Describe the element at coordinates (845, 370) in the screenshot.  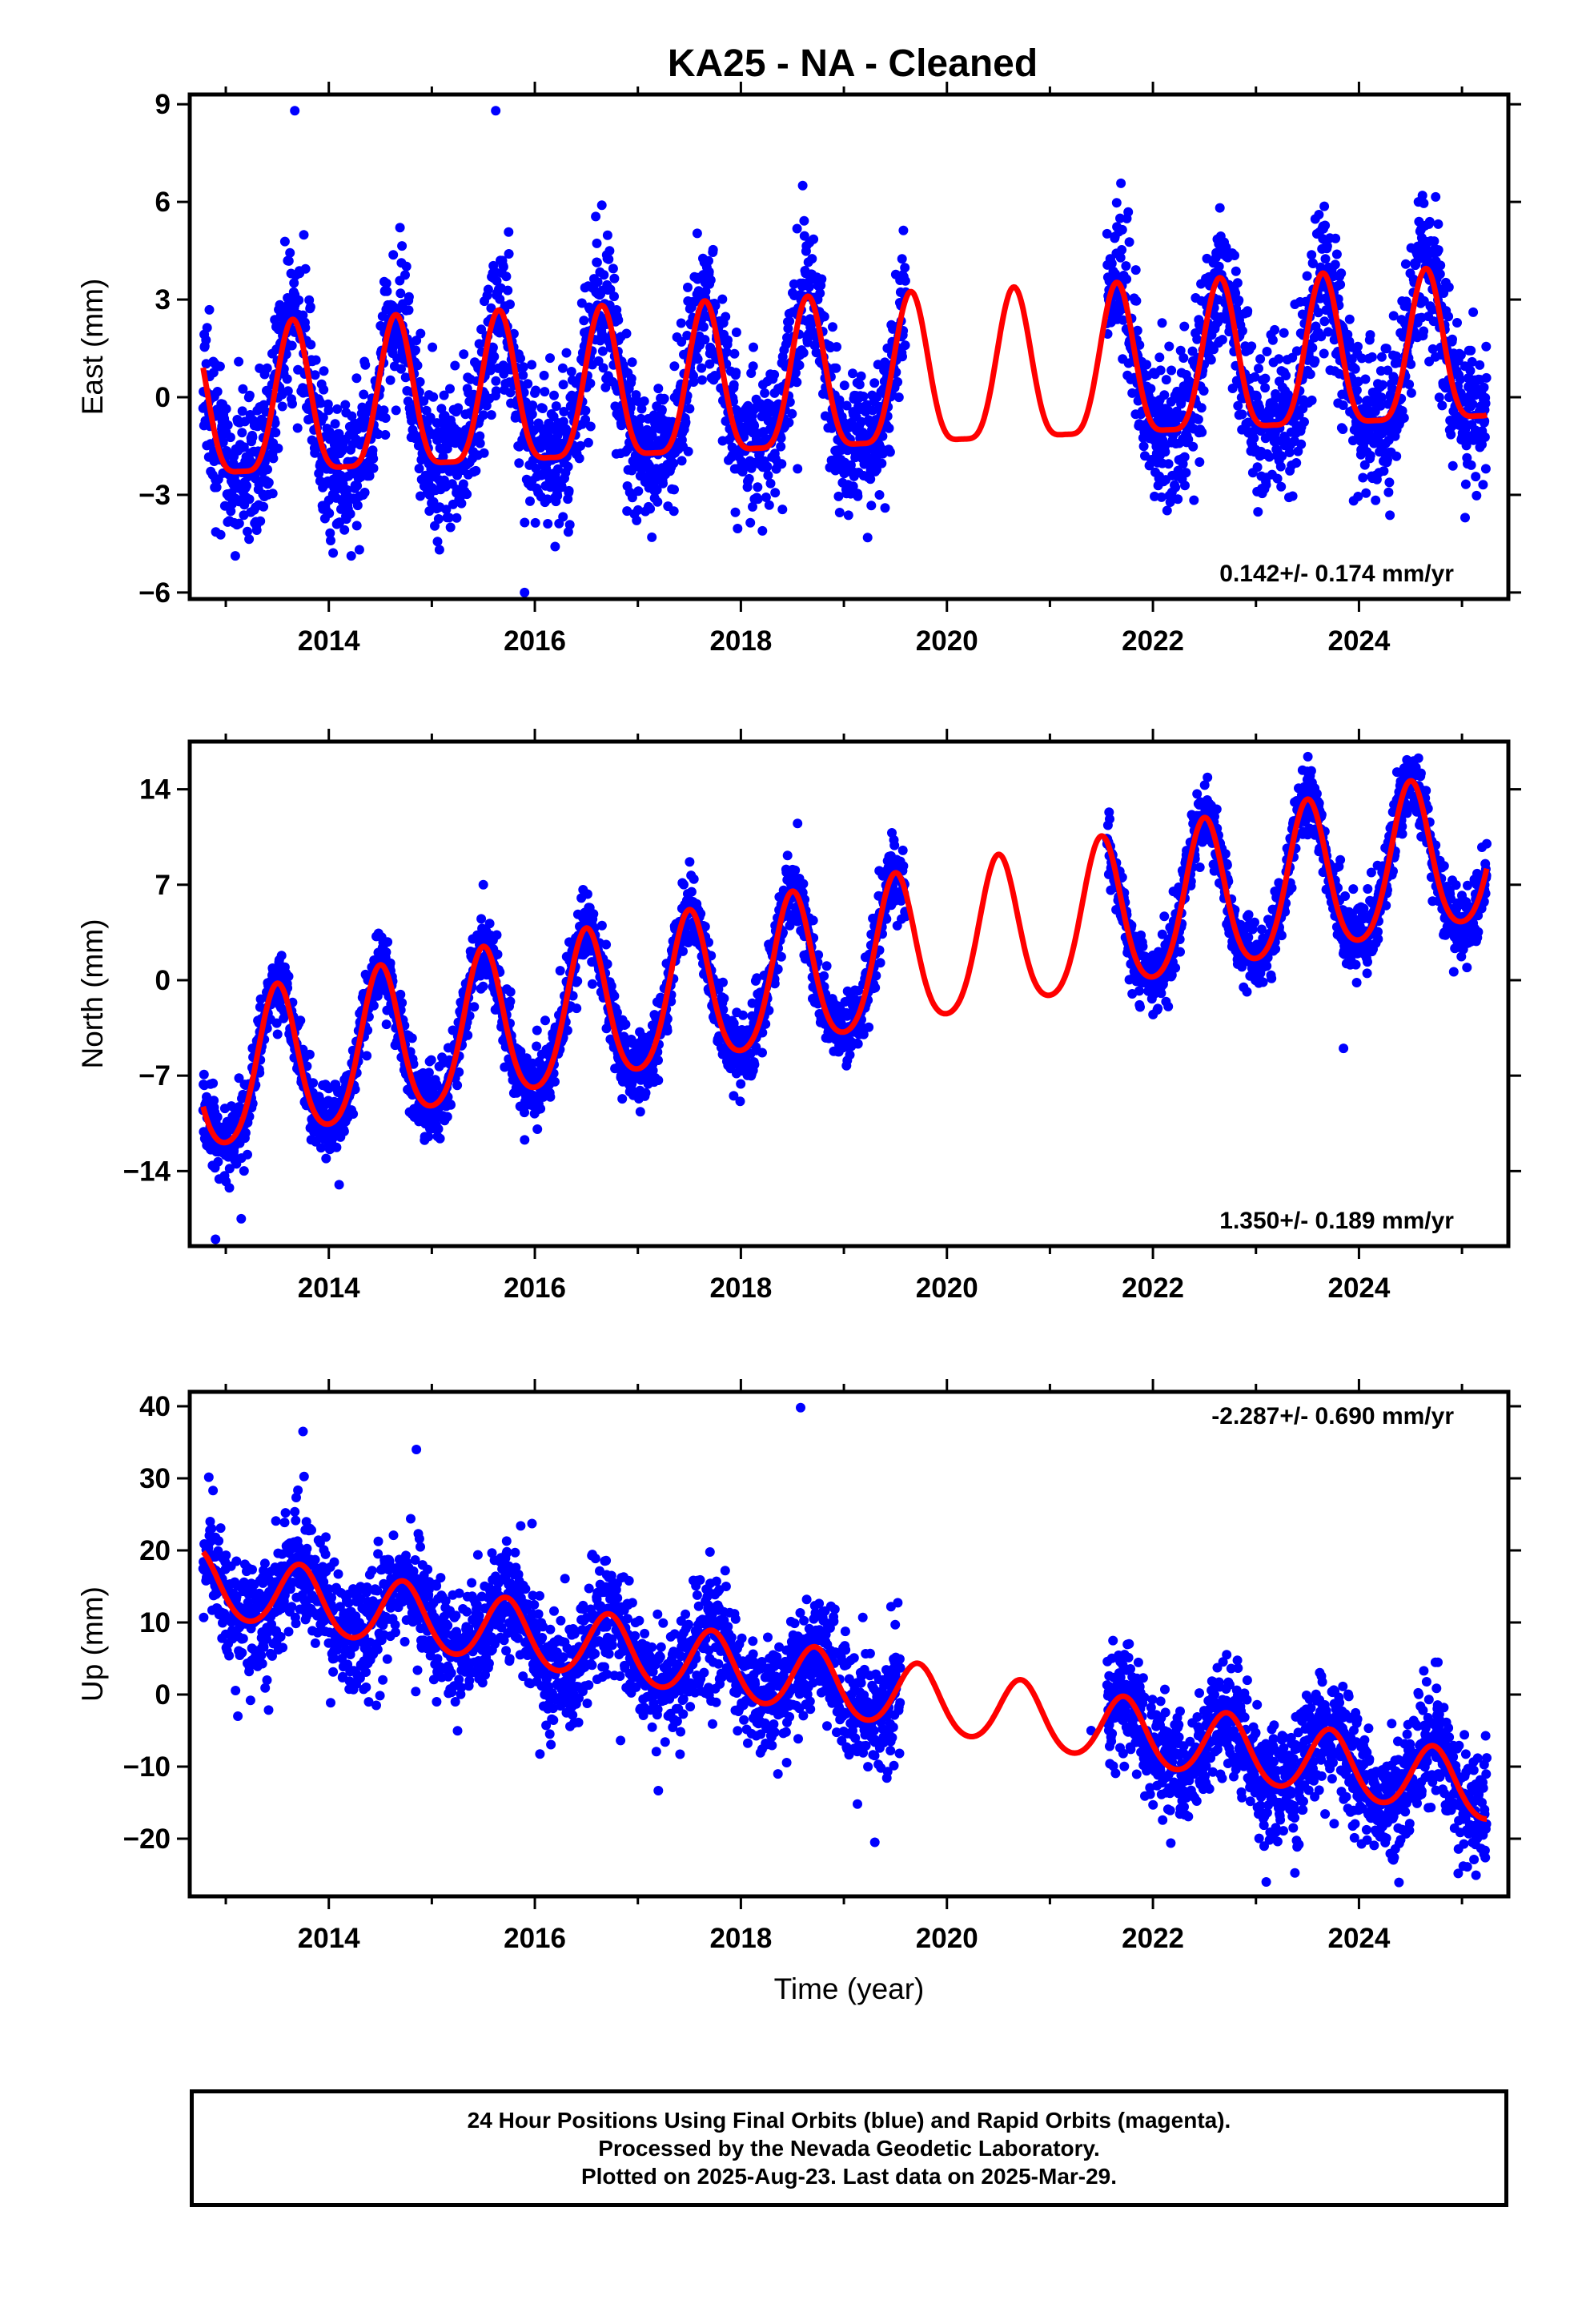
I see `model-fit-line` at that location.